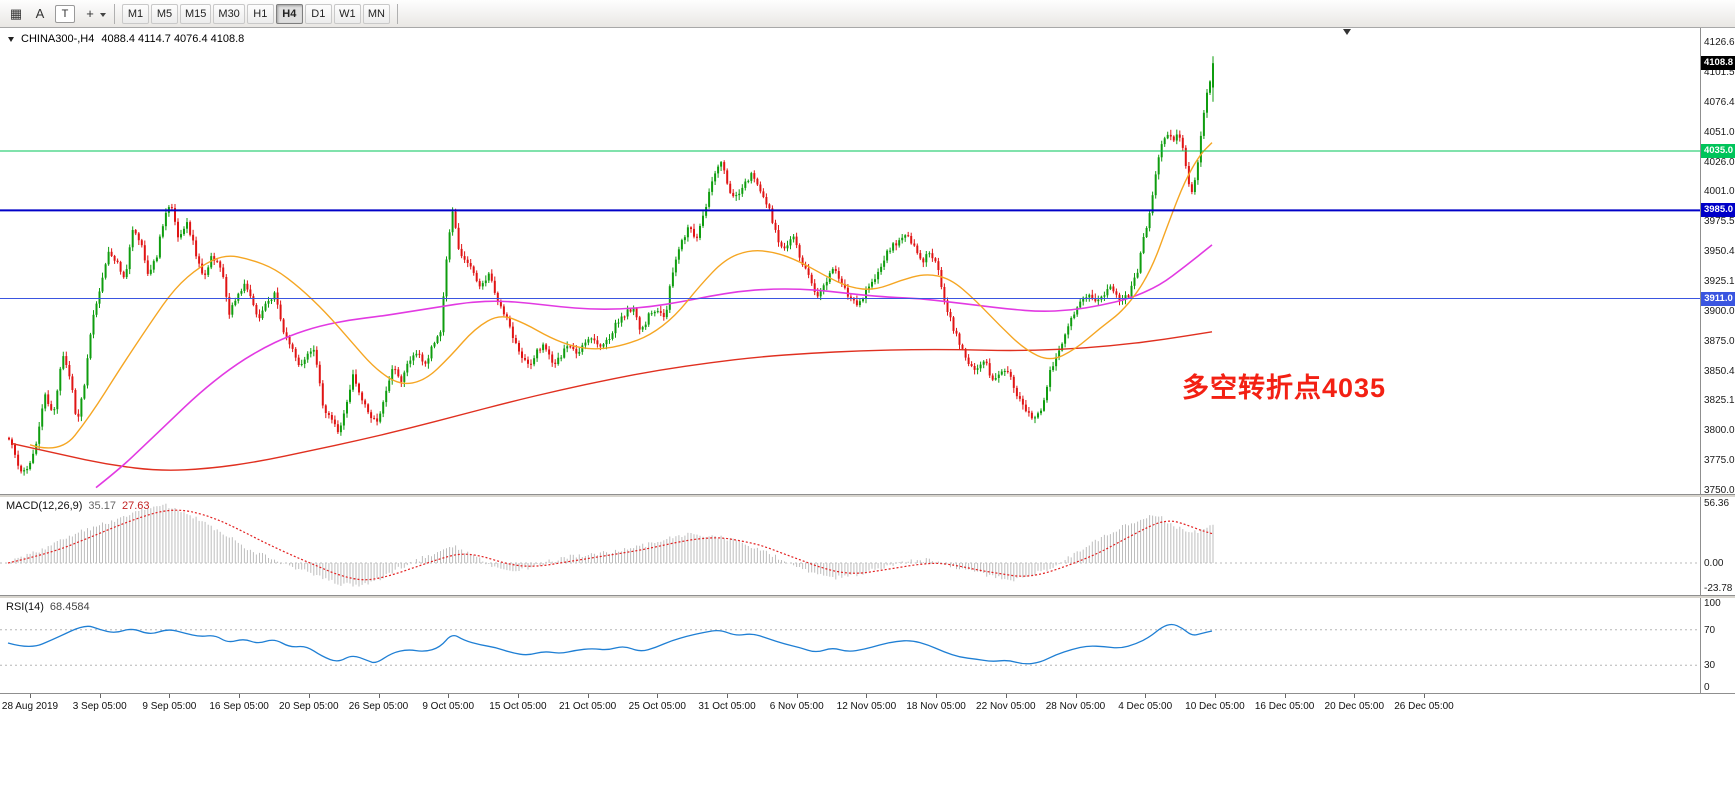  Describe the element at coordinates (1719, 72) in the screenshot. I see `price-axis-label: 4101.5` at that location.